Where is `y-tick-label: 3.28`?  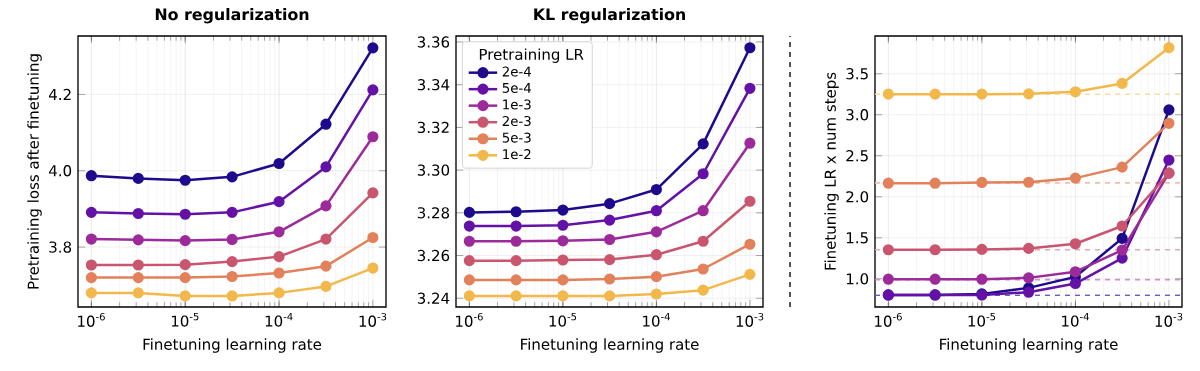
y-tick-label: 3.28 is located at coordinates (433, 213).